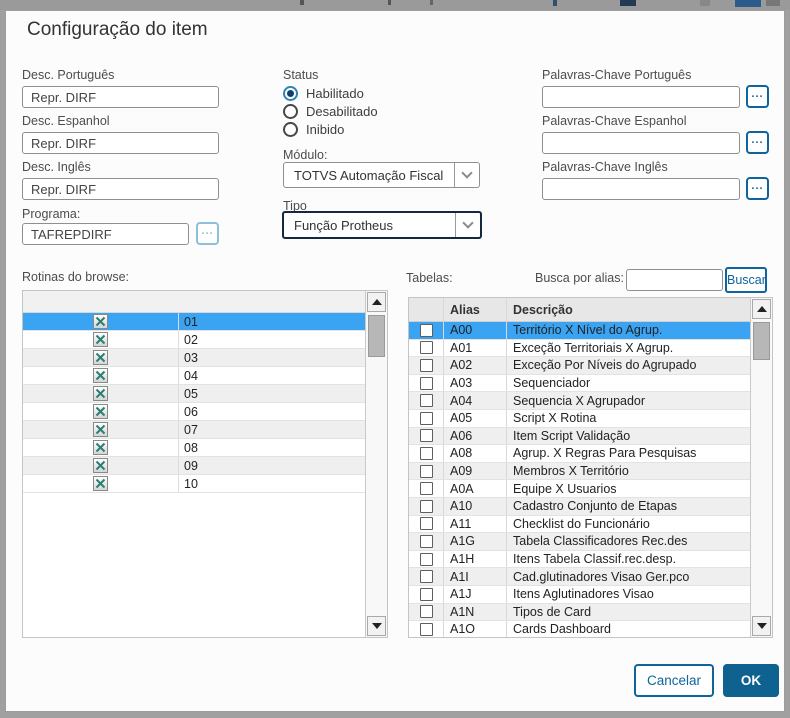 The width and height of the screenshot is (790, 718). What do you see at coordinates (330, 93) in the screenshot?
I see `status-radio-option: Habilitado` at bounding box center [330, 93].